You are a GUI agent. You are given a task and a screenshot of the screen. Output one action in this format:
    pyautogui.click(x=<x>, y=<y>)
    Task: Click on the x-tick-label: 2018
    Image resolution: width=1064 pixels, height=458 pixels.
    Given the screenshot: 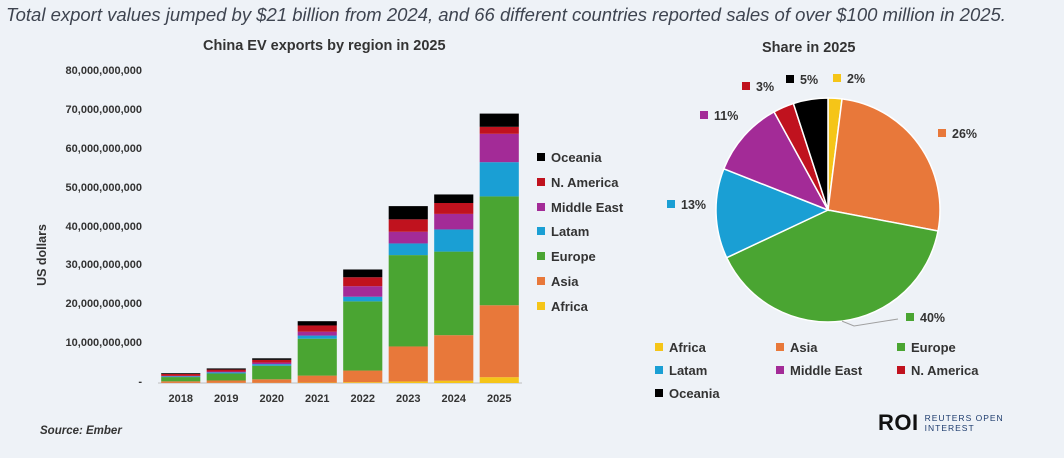 What is the action you would take?
    pyautogui.click(x=180, y=399)
    